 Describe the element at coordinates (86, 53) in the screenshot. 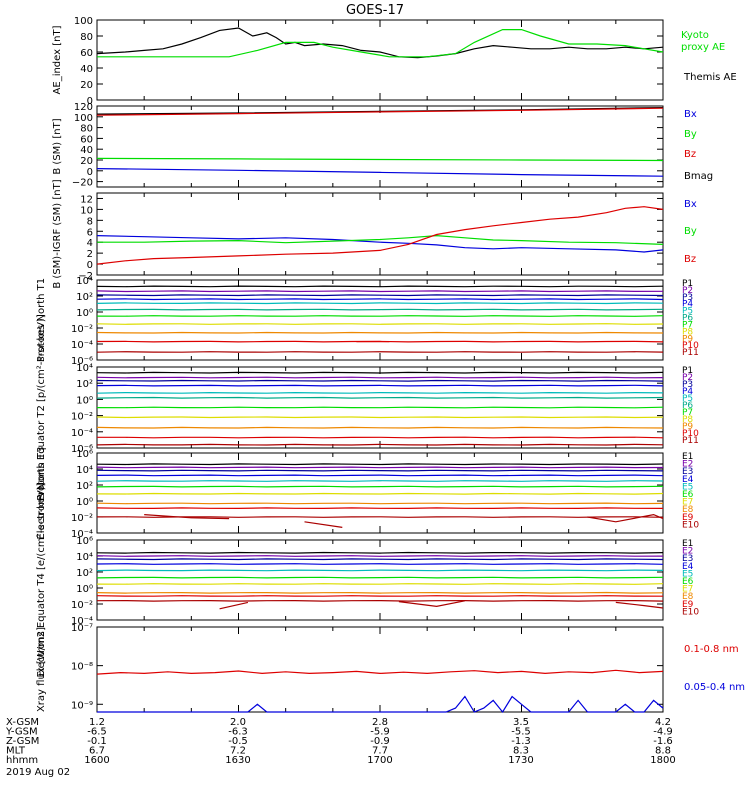

I see `y-tick-label: 60` at that location.